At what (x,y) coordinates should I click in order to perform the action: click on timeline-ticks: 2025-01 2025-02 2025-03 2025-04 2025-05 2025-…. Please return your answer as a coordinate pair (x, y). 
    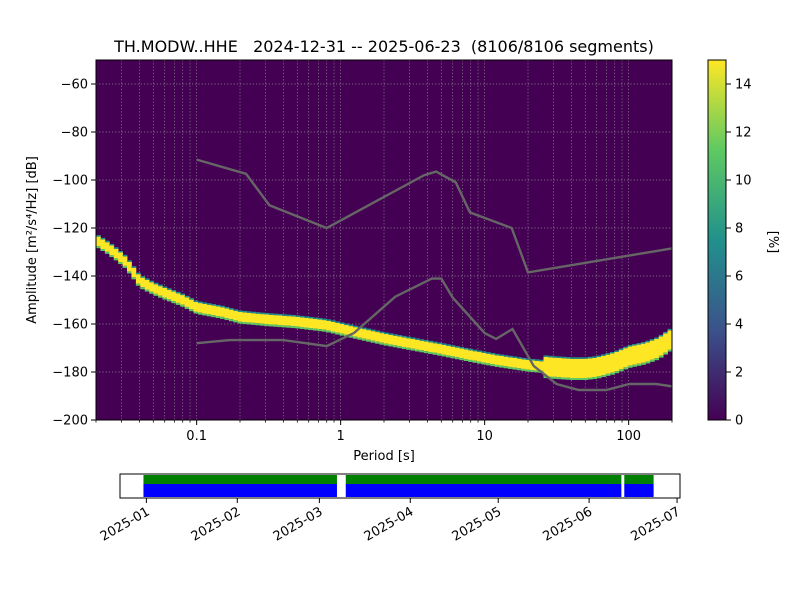
    Looking at the image, I should click on (390, 521).